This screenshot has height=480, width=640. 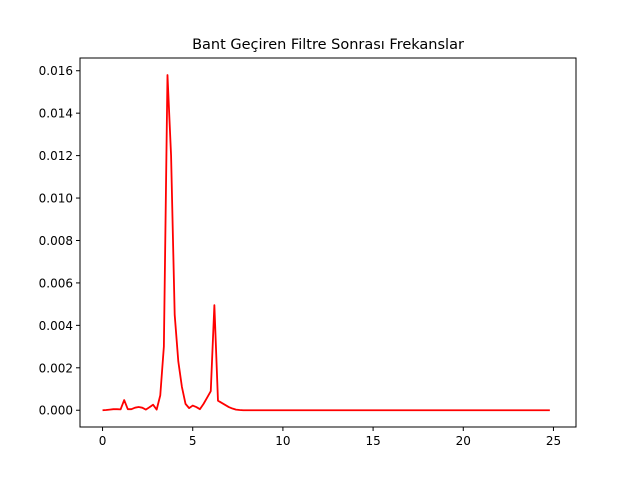 I want to click on y-tick-label: 0.006, so click(x=56, y=283).